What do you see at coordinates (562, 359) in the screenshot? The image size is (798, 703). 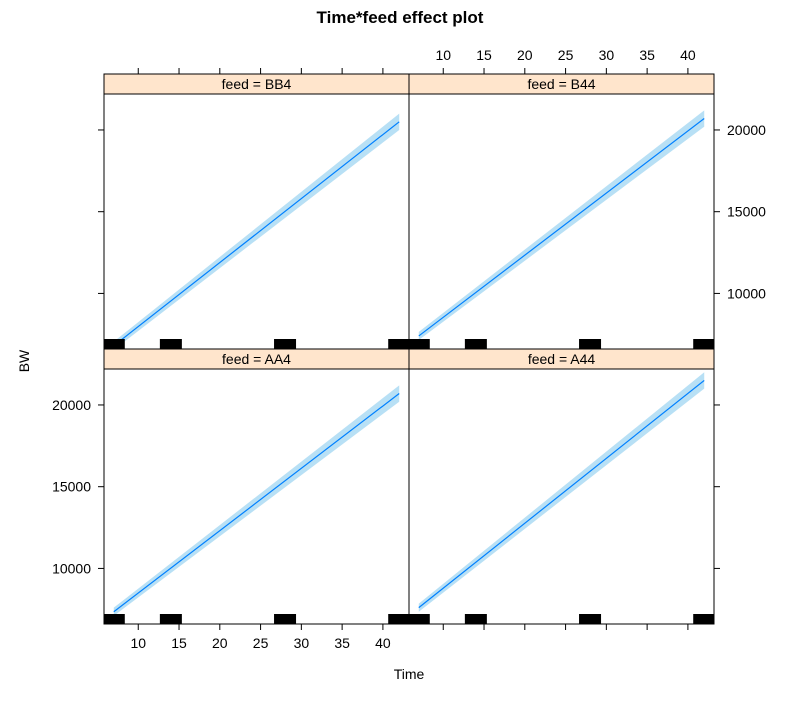 I see `panel-strip-label: feed = A44` at bounding box center [562, 359].